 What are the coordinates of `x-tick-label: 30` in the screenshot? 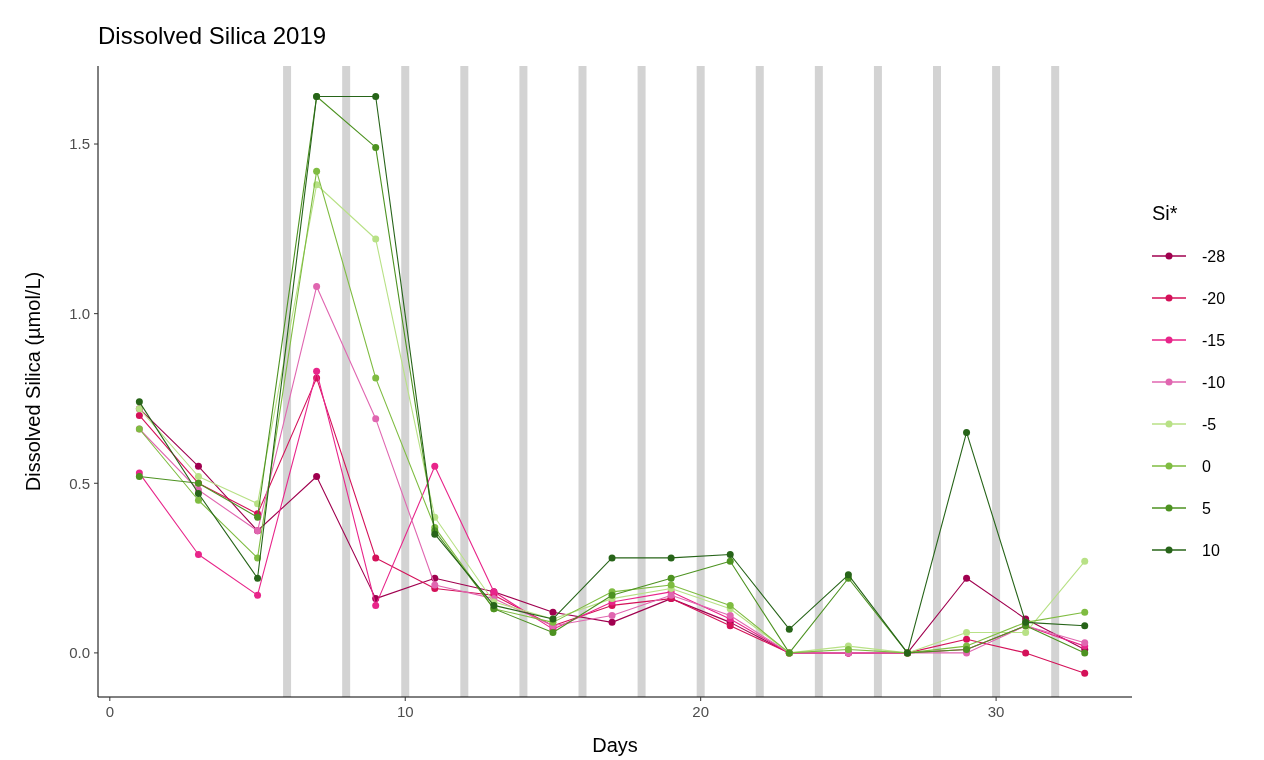 It's located at (996, 711).